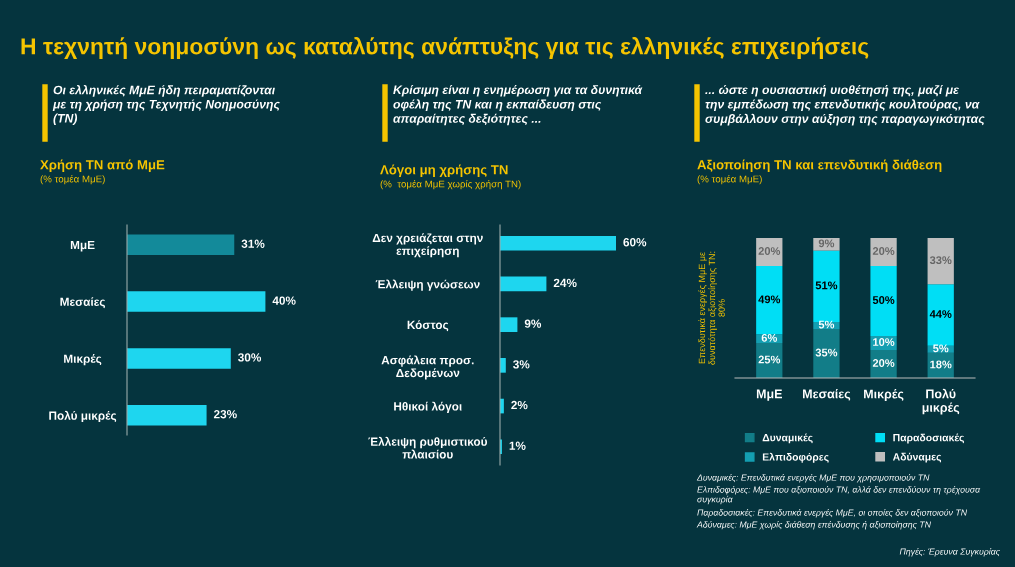  Describe the element at coordinates (284, 300) in the screenshot. I see `data-label: 40%` at that location.